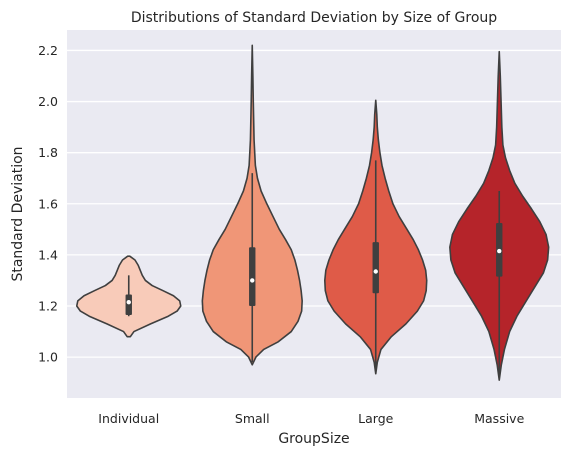  Describe the element at coordinates (48, 306) in the screenshot. I see `y-tick-label: 1.2` at that location.